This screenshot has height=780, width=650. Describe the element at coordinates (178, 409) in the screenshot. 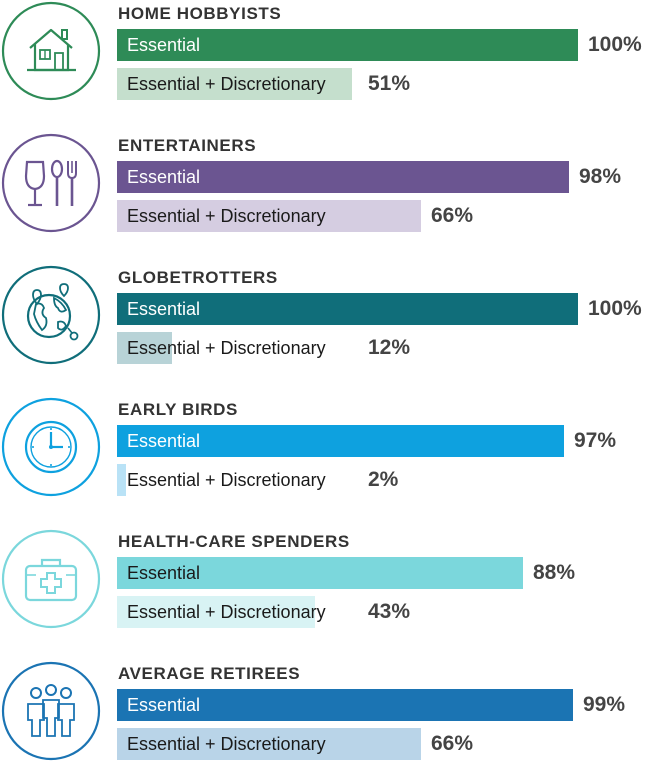

I see `group-title: EARLY BIRDS` at that location.